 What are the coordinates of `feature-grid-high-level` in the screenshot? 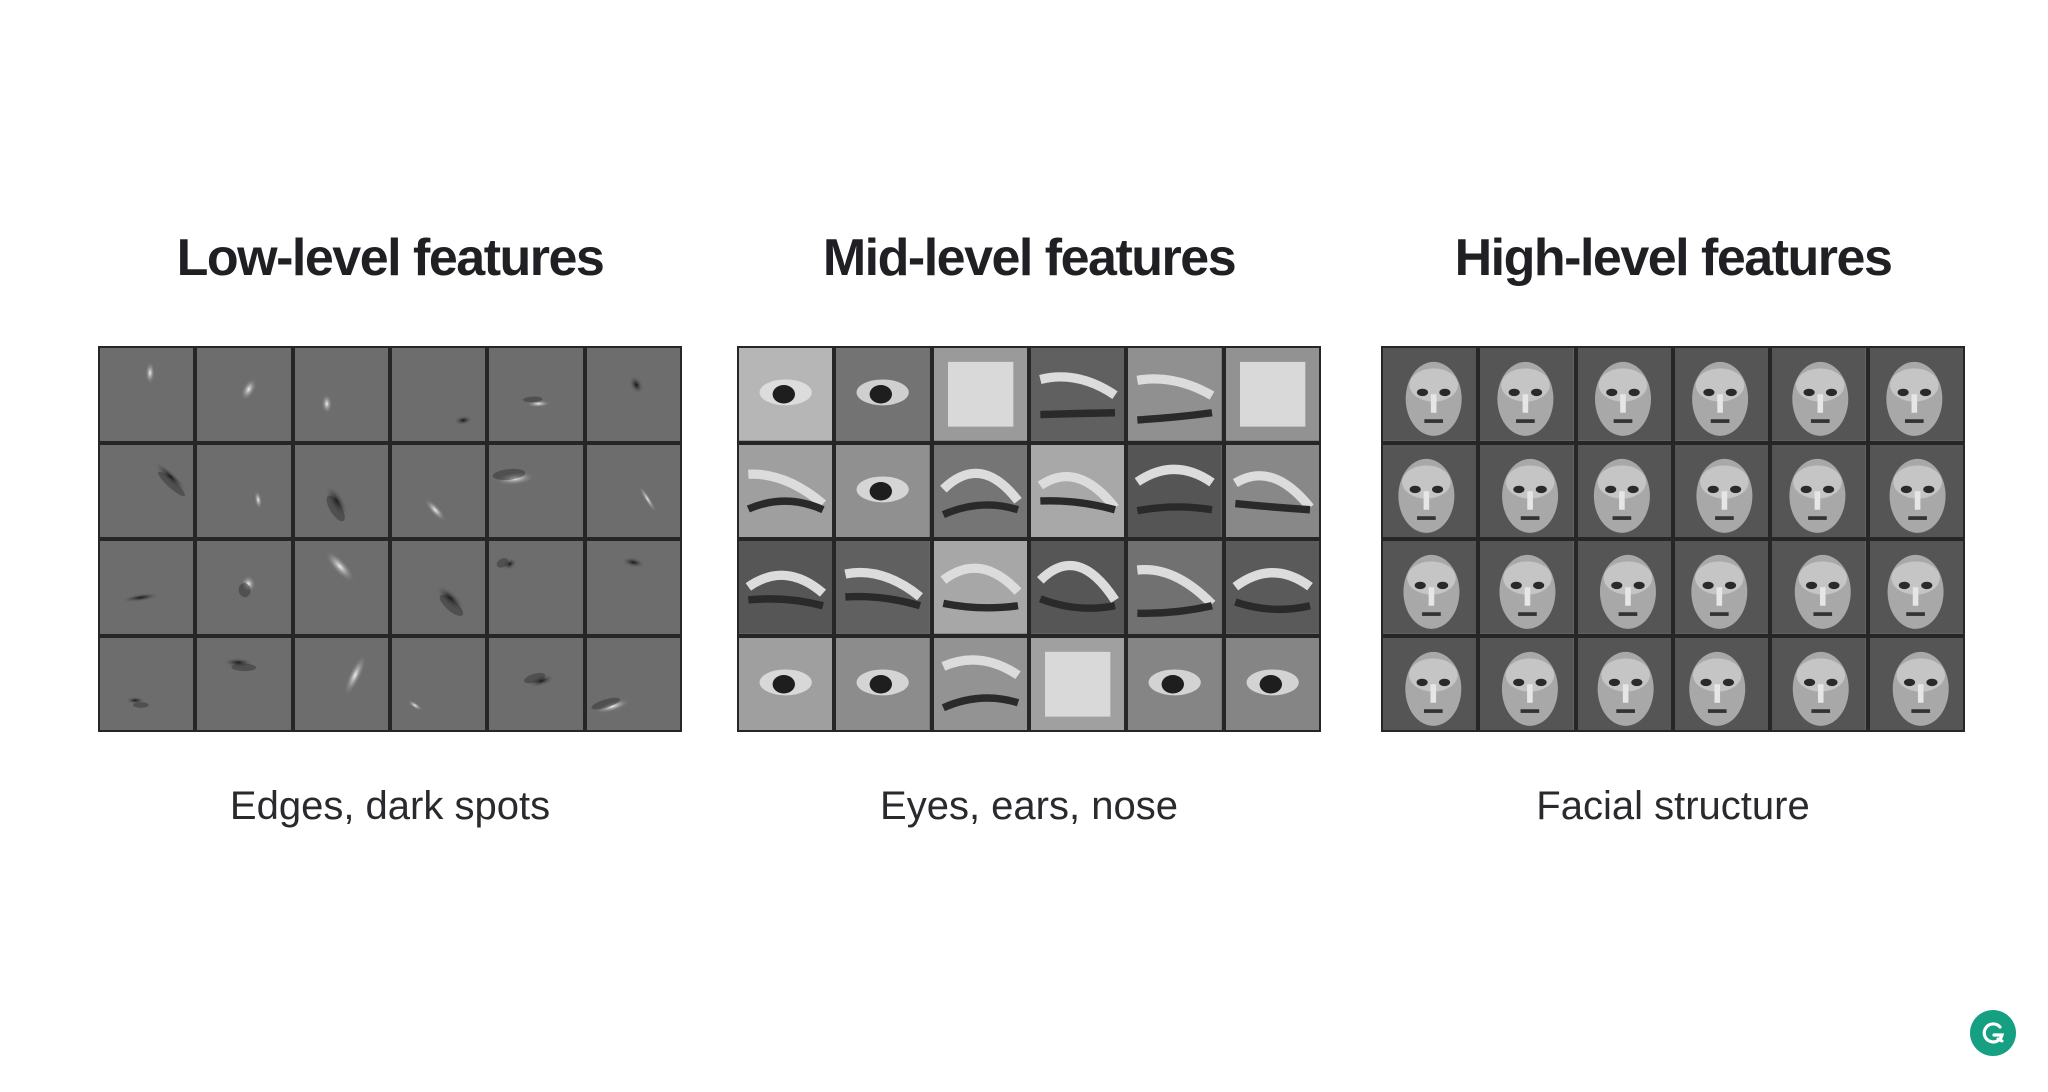 It's located at (1673, 539).